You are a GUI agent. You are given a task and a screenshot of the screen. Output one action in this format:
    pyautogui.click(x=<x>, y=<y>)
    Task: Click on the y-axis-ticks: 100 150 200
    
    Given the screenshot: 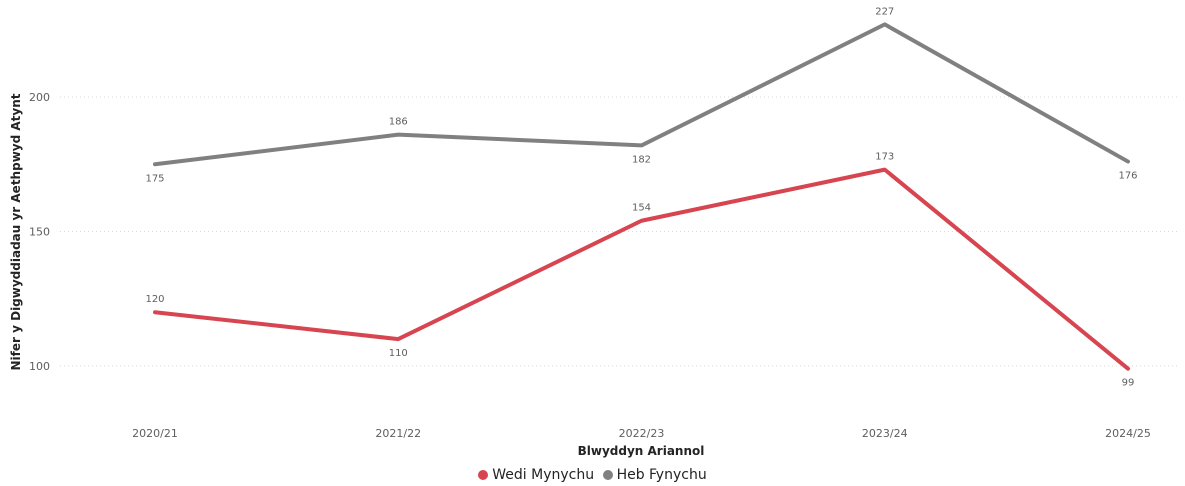 What is the action you would take?
    pyautogui.click(x=39, y=232)
    